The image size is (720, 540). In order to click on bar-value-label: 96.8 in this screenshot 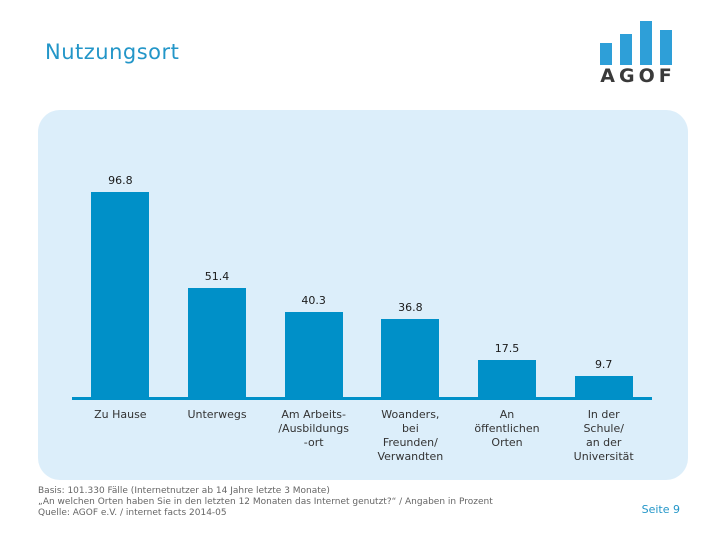, I will do `click(120, 180)`.